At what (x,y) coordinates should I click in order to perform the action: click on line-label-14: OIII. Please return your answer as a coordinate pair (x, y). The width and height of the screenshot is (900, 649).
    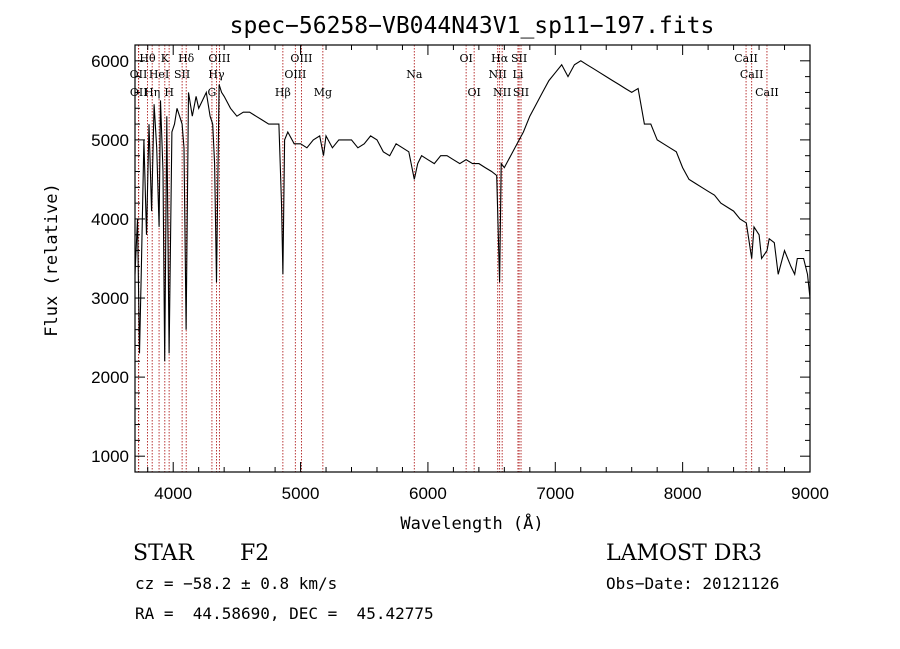
    Looking at the image, I should click on (301, 58).